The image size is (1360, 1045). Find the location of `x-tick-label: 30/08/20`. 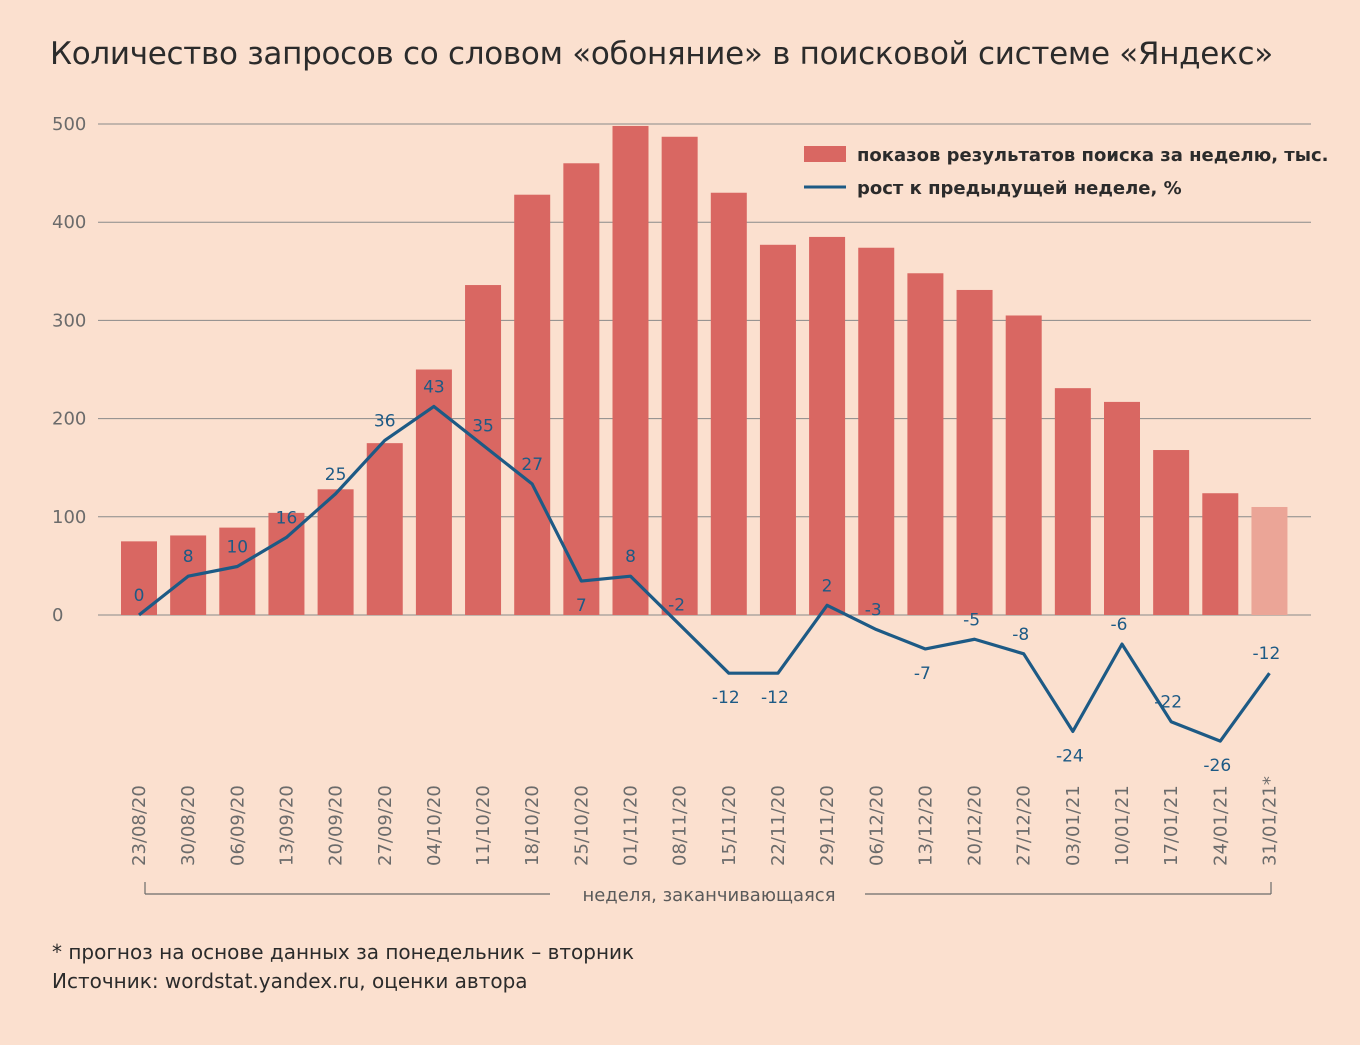

x-tick-label: 30/08/20 is located at coordinates (188, 825).